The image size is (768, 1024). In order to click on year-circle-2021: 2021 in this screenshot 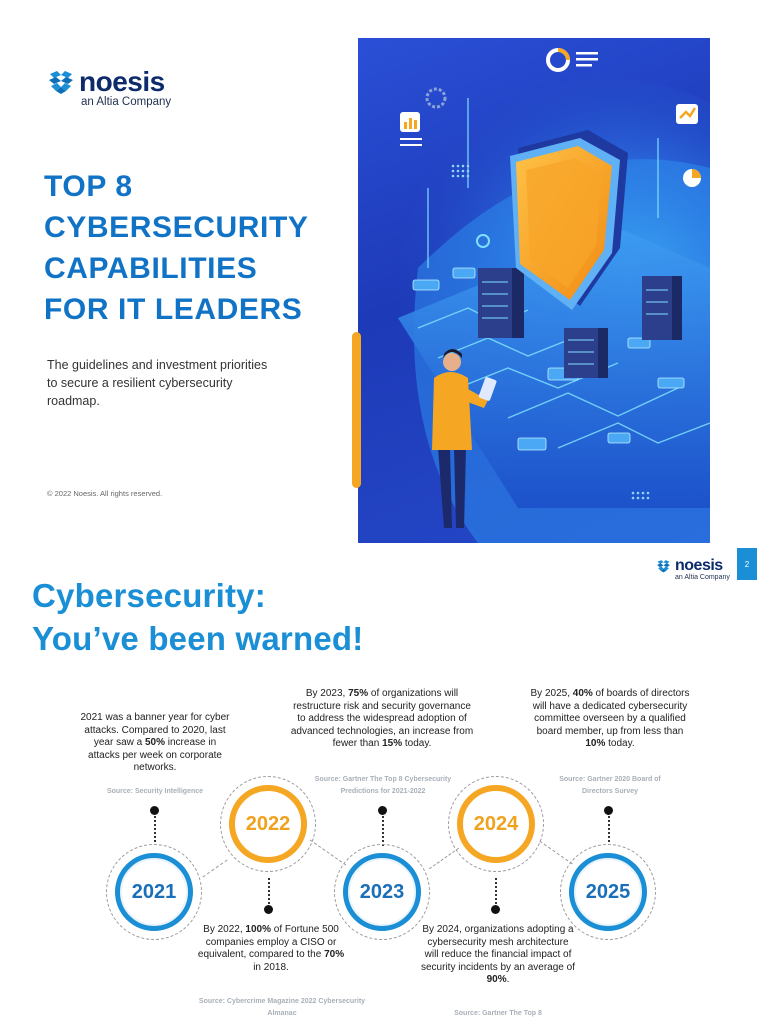, I will do `click(154, 892)`.